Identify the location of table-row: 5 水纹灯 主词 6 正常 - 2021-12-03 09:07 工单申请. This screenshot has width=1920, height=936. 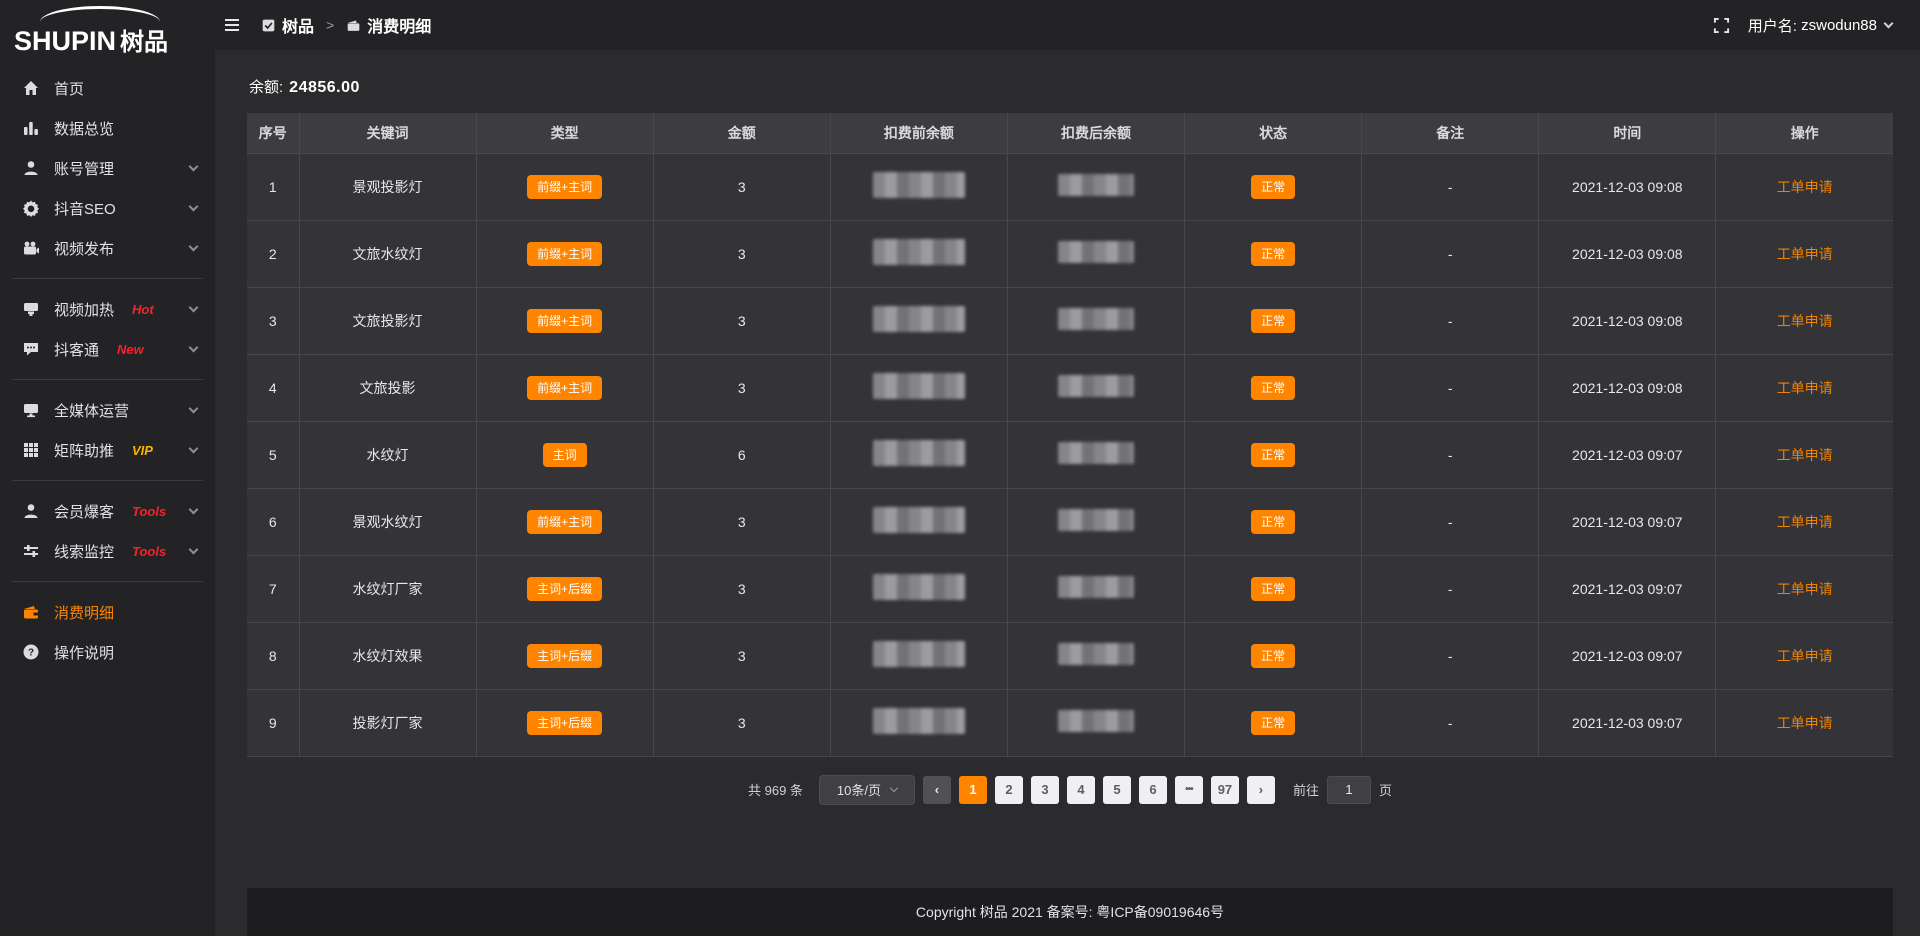
(1070, 455).